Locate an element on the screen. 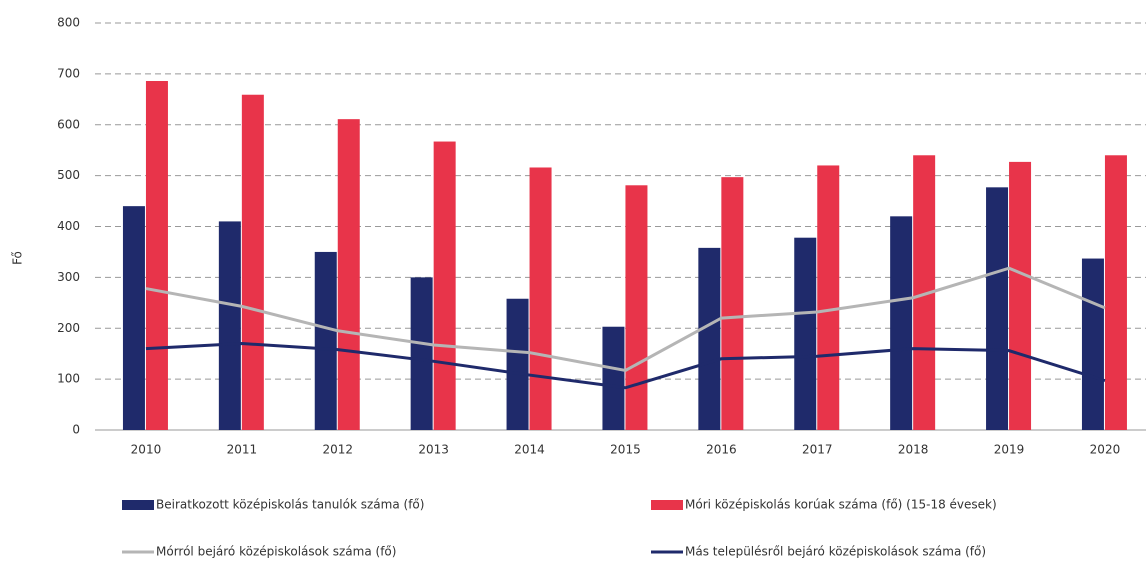 The height and width of the screenshot is (566, 1146). y-axis-label: Fő is located at coordinates (18, 258).